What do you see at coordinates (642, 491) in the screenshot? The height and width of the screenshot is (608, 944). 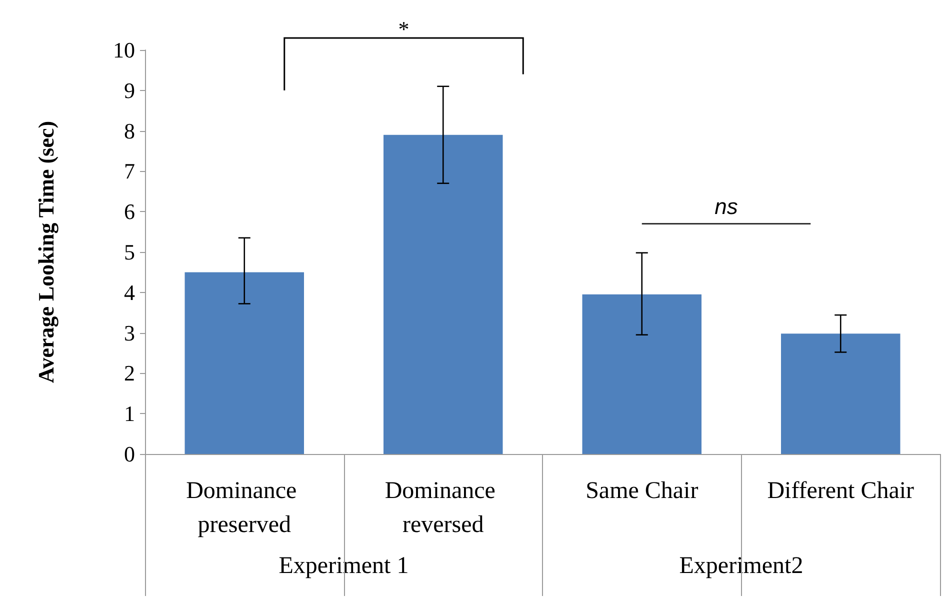 I see `x-tick-label: Same Chair` at bounding box center [642, 491].